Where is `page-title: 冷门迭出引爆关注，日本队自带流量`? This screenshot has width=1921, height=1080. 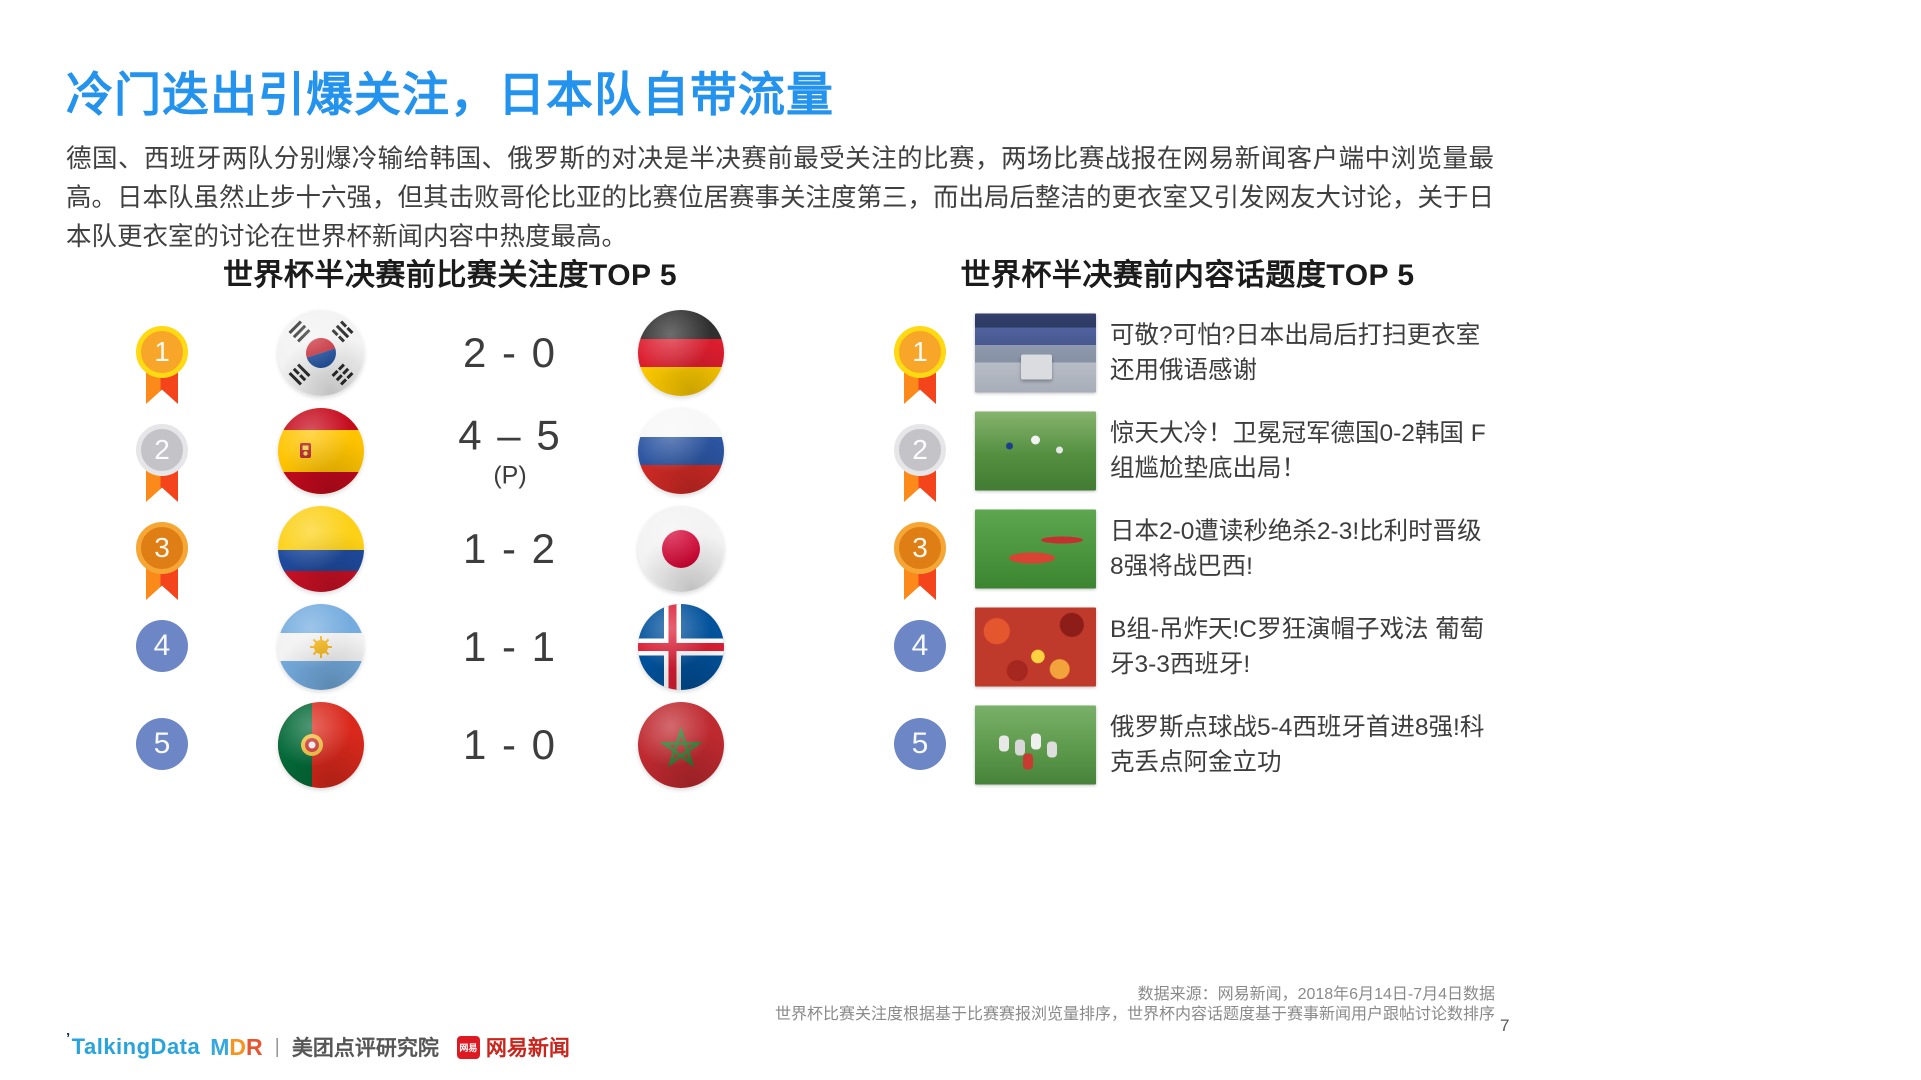
page-title: 冷门迭出引爆关注，日本队自带流量 is located at coordinates (450, 94).